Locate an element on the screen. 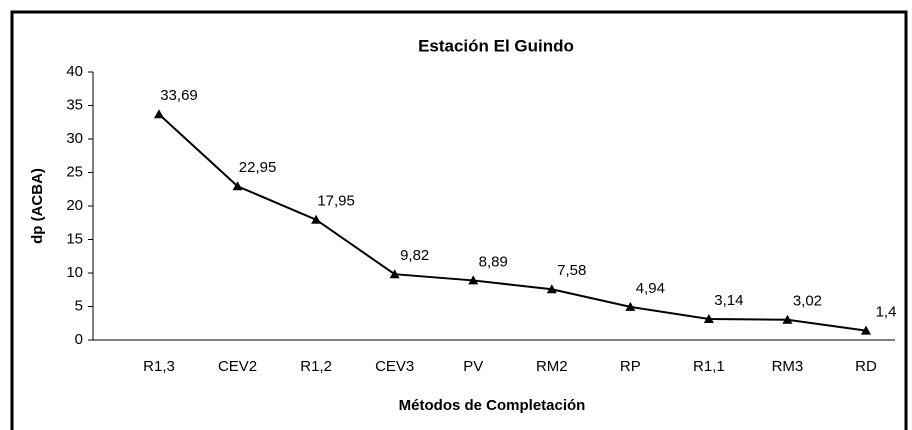  chart-title: Estación El Guindo is located at coordinates (496, 45).